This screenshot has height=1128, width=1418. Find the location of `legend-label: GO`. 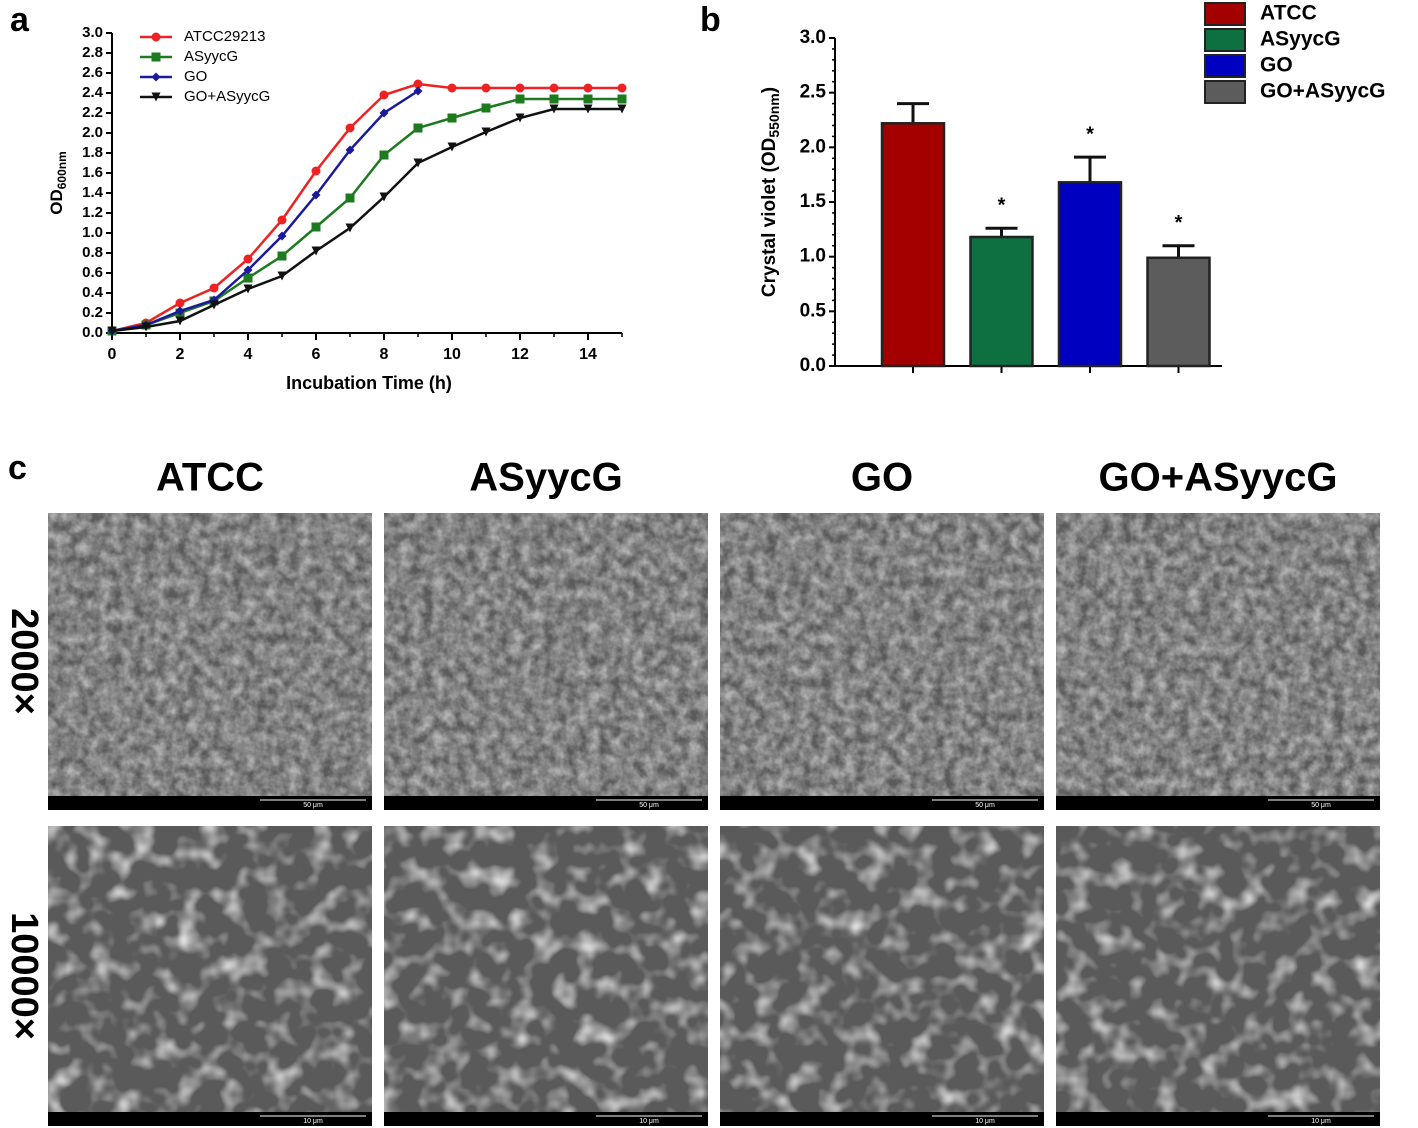

legend-label: GO is located at coordinates (195, 76).